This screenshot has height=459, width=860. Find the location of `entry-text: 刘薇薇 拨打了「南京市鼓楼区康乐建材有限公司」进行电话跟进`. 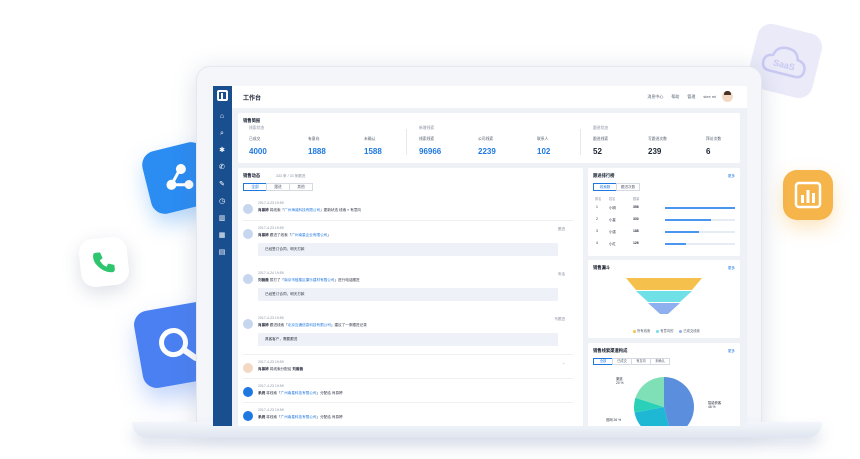

entry-text: 刘薇薇 拨打了「南京市鼓楼区康乐建材有限公司」进行电话跟进 is located at coordinates (309, 280).